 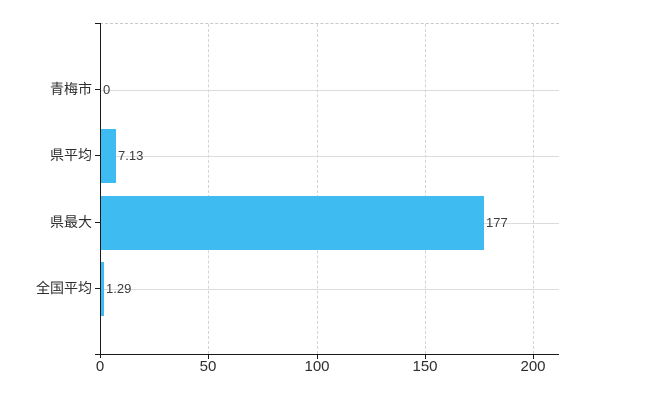 I want to click on x-tick-label: 150, so click(x=425, y=366).